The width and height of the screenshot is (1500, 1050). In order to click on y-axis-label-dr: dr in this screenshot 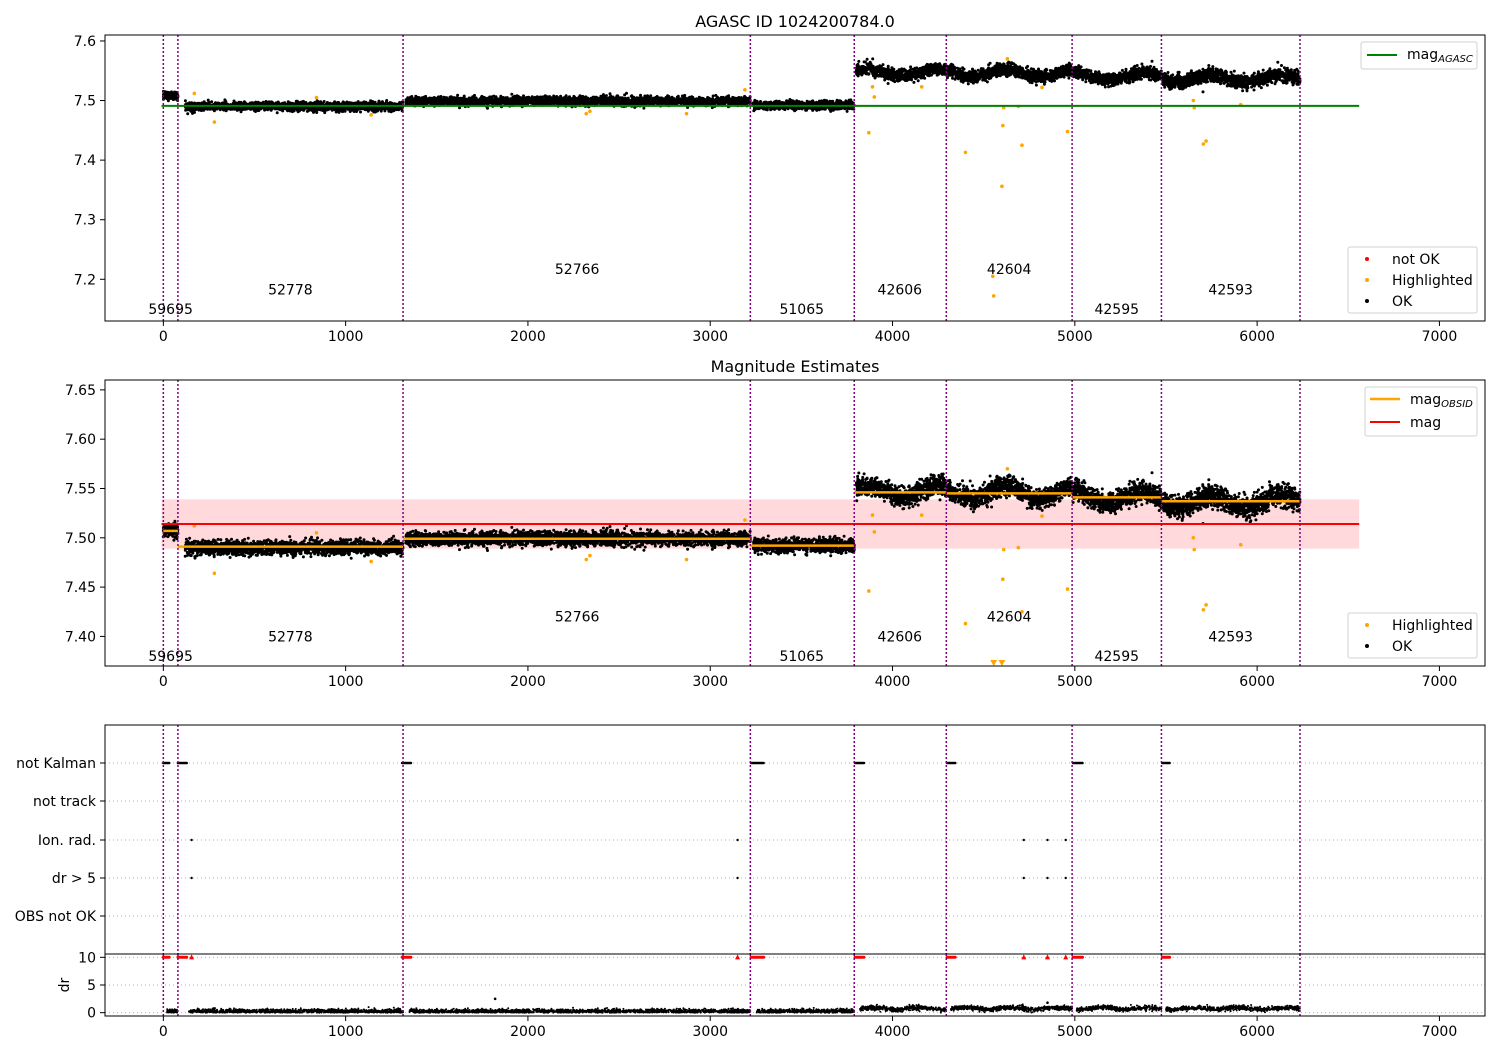, I will do `click(65, 984)`.